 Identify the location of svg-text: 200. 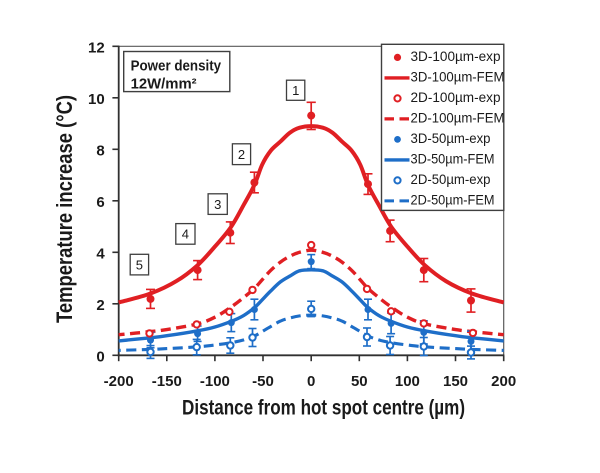
(503, 381).